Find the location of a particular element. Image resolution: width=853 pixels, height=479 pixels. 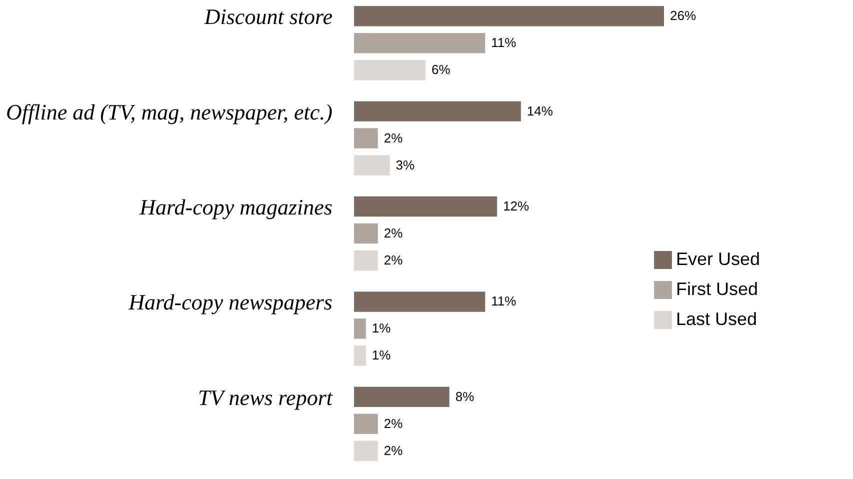

data-label: 12% is located at coordinates (516, 206).